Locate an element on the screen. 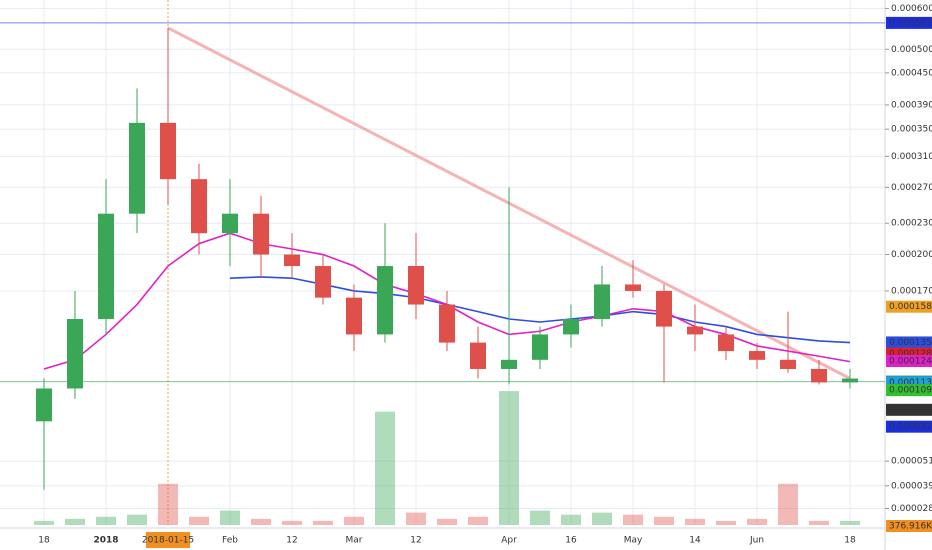 This screenshot has height=550, width=932. volume-tag is located at coordinates (909, 526).